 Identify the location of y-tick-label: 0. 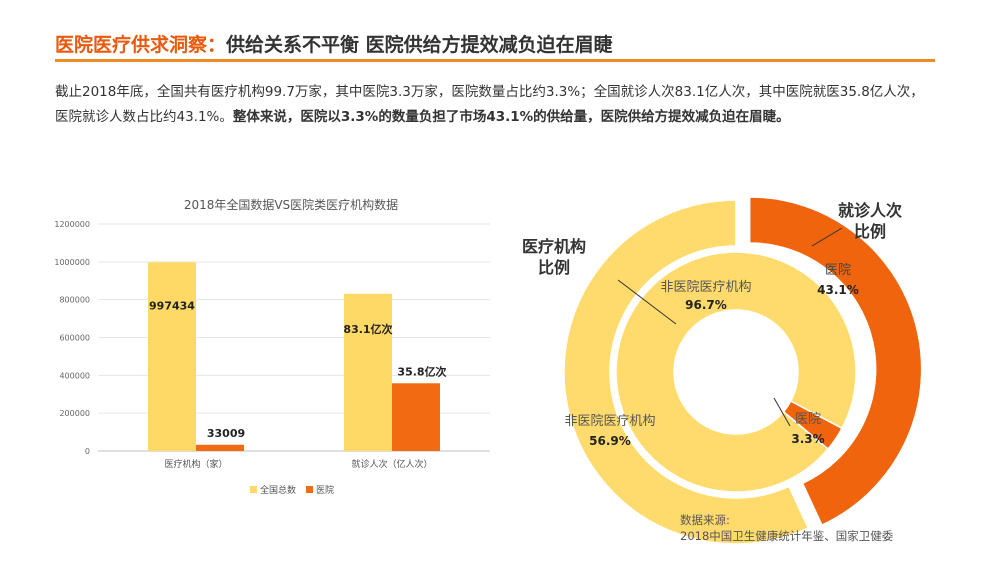
(87, 451).